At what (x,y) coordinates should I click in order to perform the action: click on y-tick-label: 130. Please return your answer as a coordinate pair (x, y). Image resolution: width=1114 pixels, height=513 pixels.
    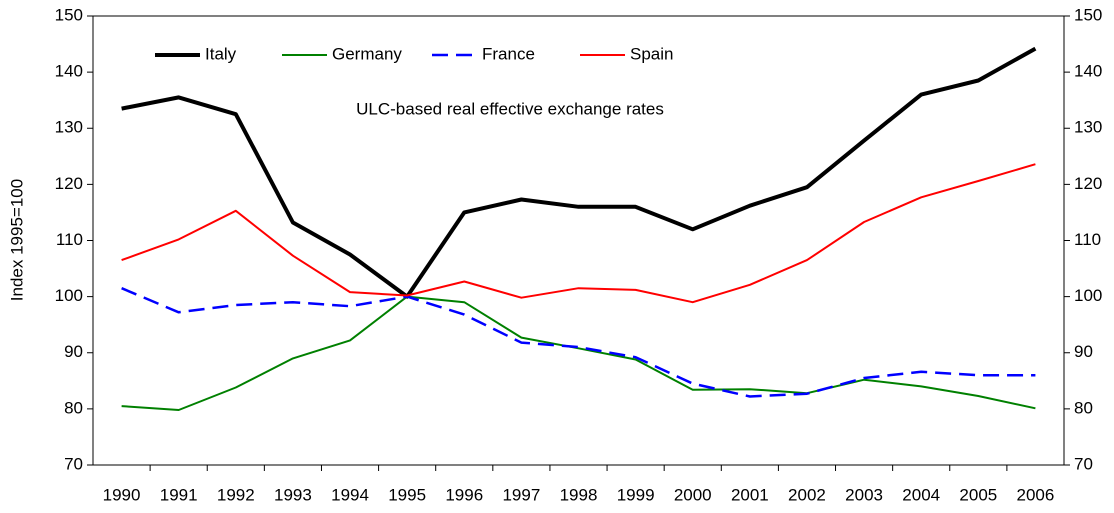
    Looking at the image, I should click on (69, 127).